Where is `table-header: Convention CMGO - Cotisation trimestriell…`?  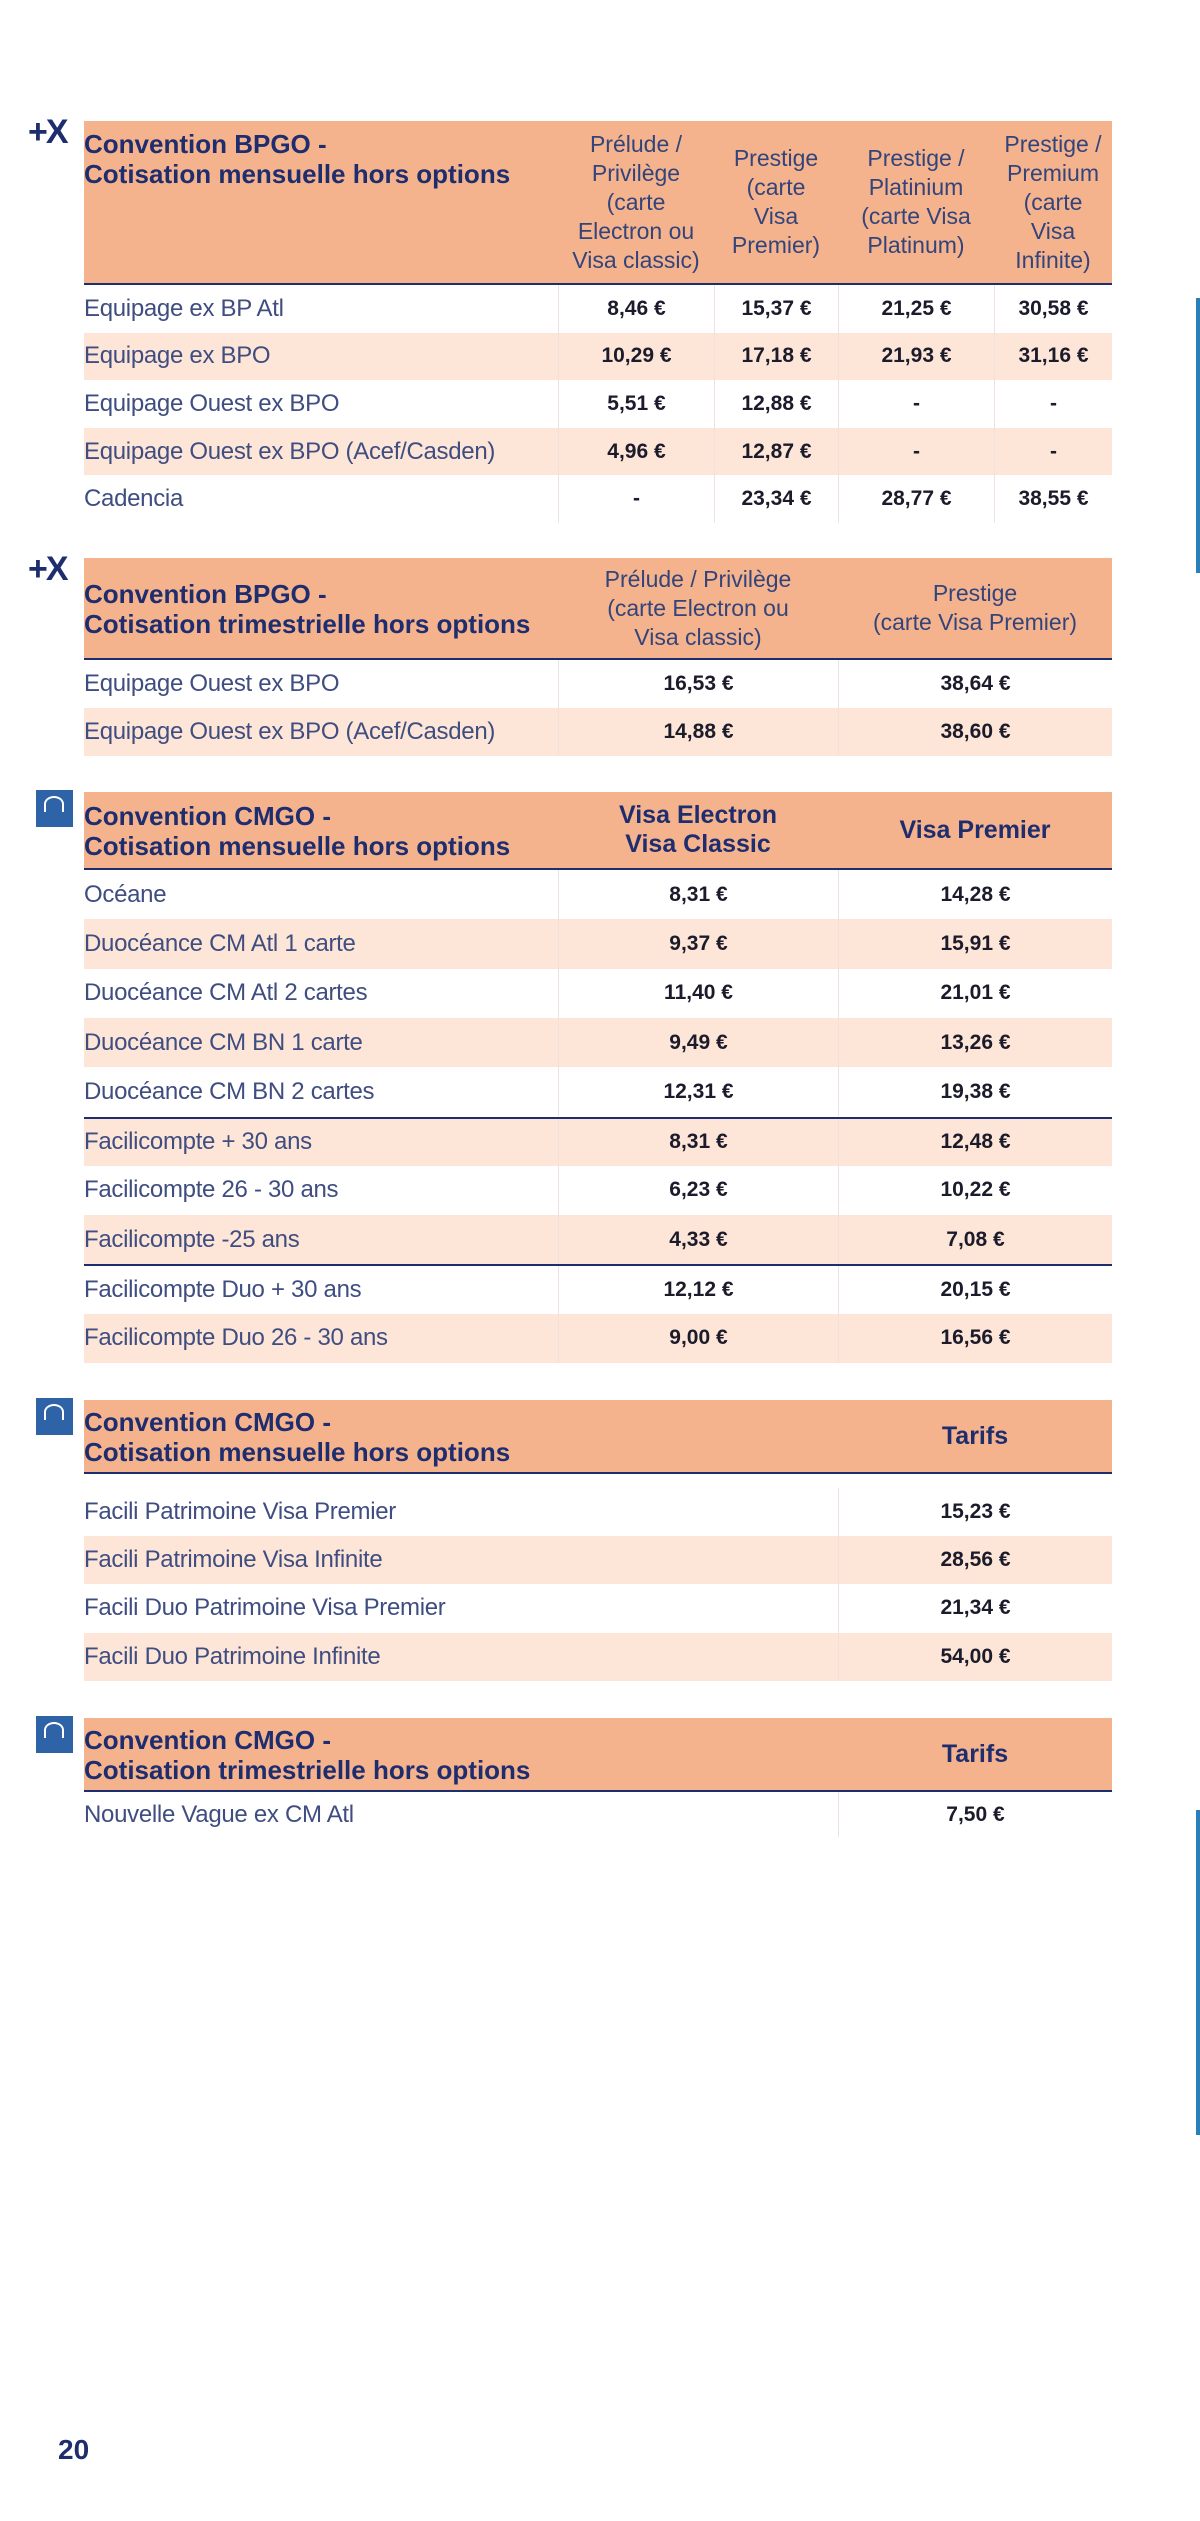
table-header: Convention CMGO - Cotisation trimestriell… is located at coordinates (598, 1755).